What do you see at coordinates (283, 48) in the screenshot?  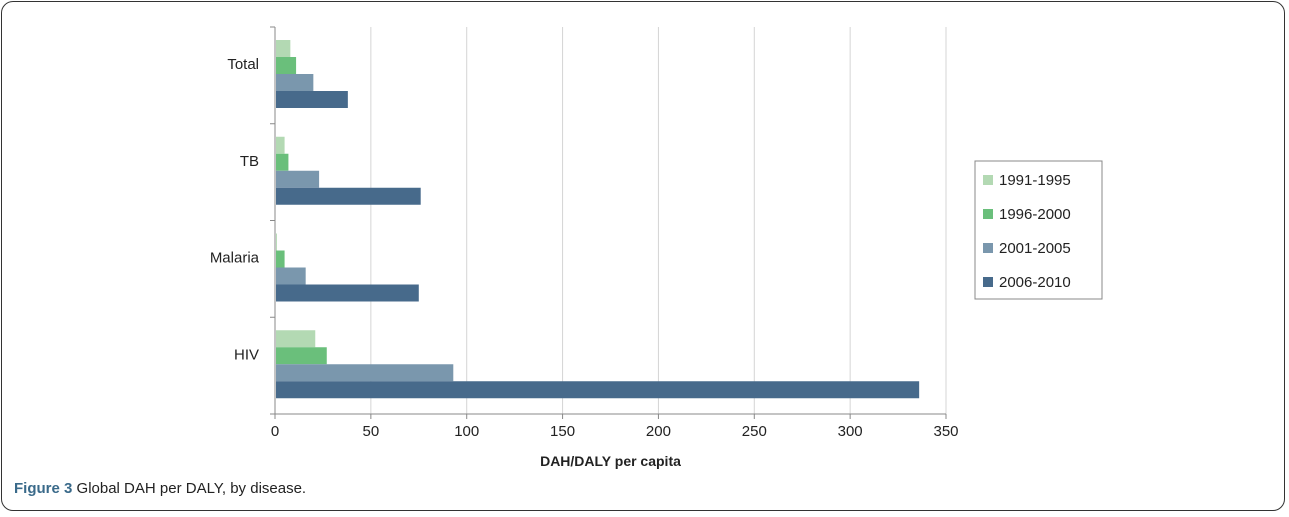 I see `bar-1991-1995-Total` at bounding box center [283, 48].